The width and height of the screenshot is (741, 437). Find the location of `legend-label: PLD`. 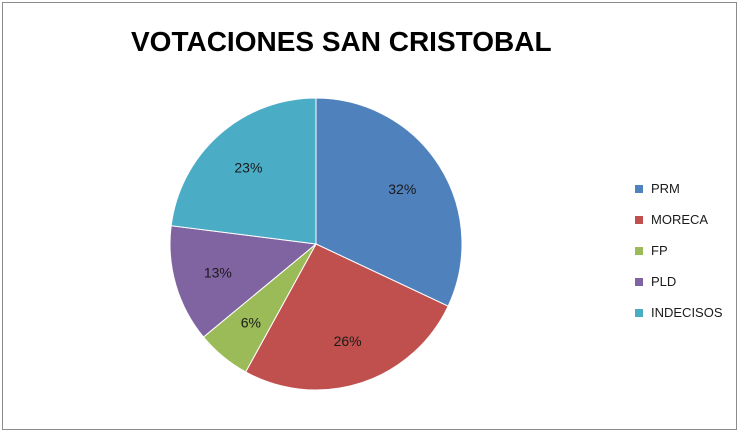

legend-label: PLD is located at coordinates (664, 281).